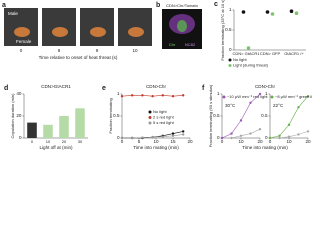  What do you see at coordinates (12, 116) in the screenshot?
I see `y-axis-label: Copulation duration (min)` at bounding box center [12, 116].